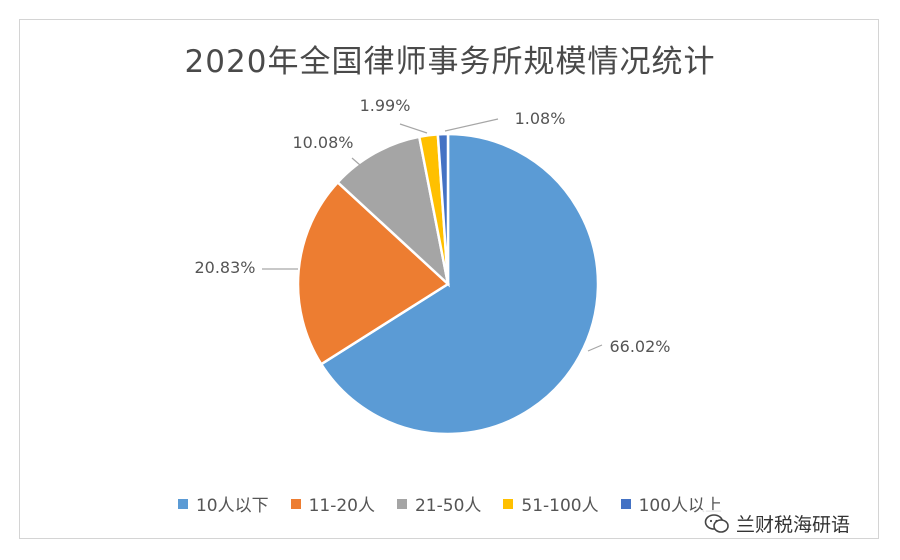 The image size is (900, 560). What do you see at coordinates (224, 267) in the screenshot?
I see `data-label: 20.83%` at bounding box center [224, 267].